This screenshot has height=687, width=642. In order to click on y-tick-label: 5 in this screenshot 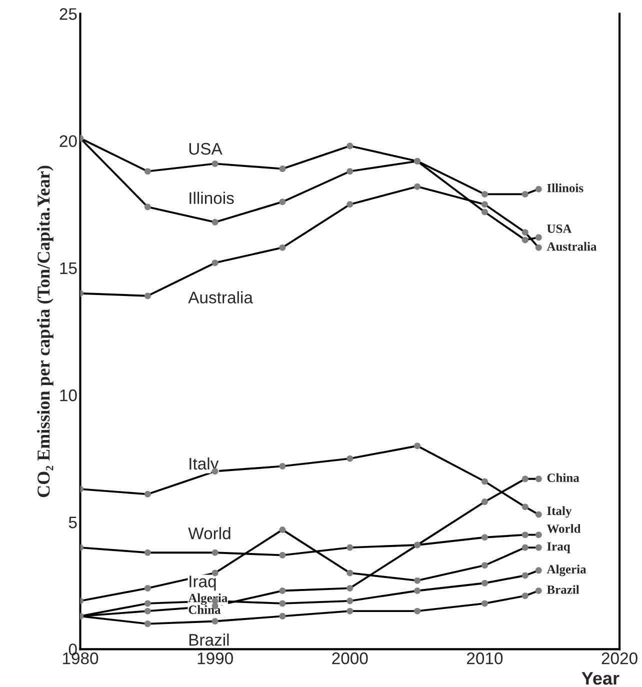, I will do `click(72, 522)`.